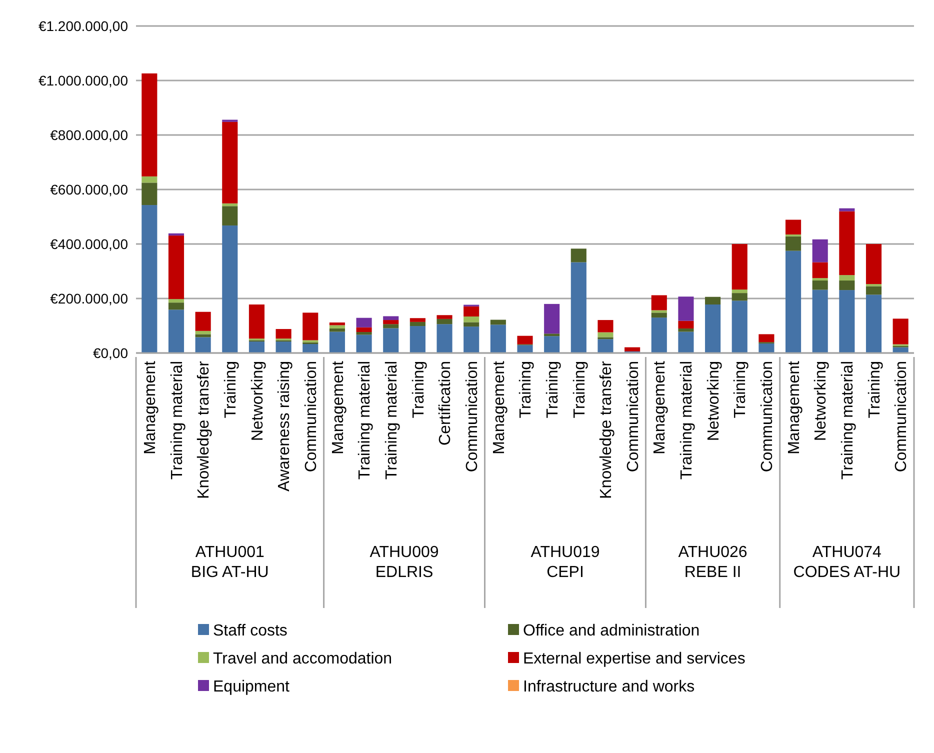 The width and height of the screenshot is (934, 753). What do you see at coordinates (565, 562) in the screenshot?
I see `text: ATHU019 CEPI` at bounding box center [565, 562].